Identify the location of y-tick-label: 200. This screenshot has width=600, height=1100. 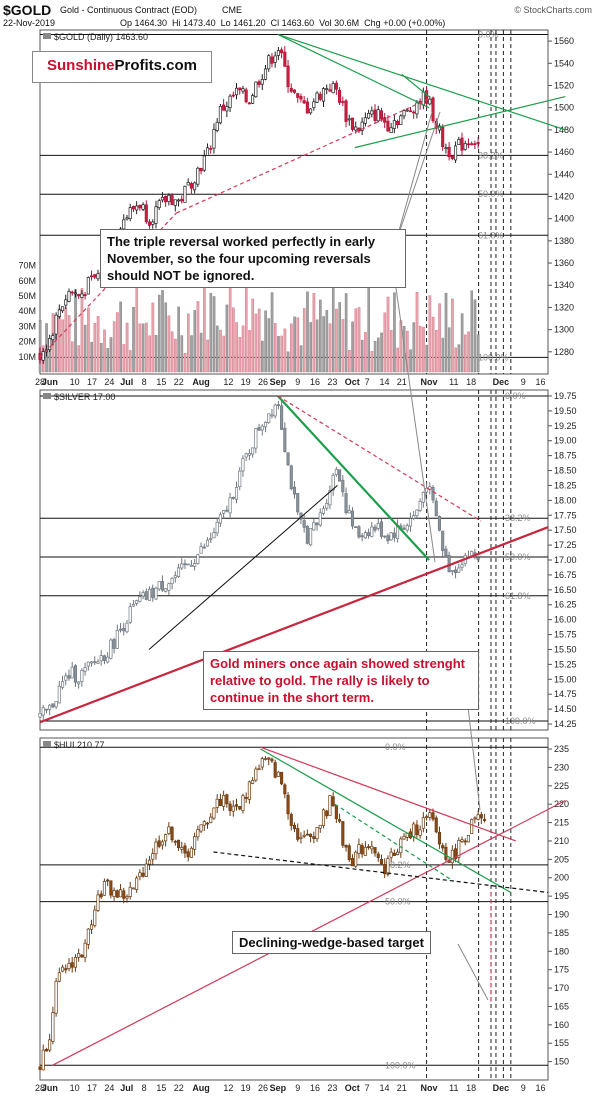
(561, 878).